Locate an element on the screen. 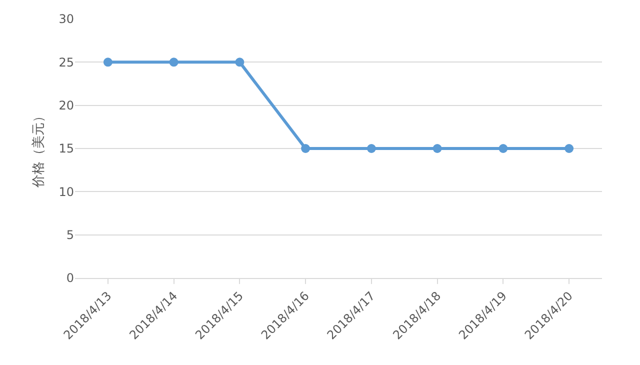 Image resolution: width=640 pixels, height=365 pixels. y-tick-label: 0 is located at coordinates (70, 278).